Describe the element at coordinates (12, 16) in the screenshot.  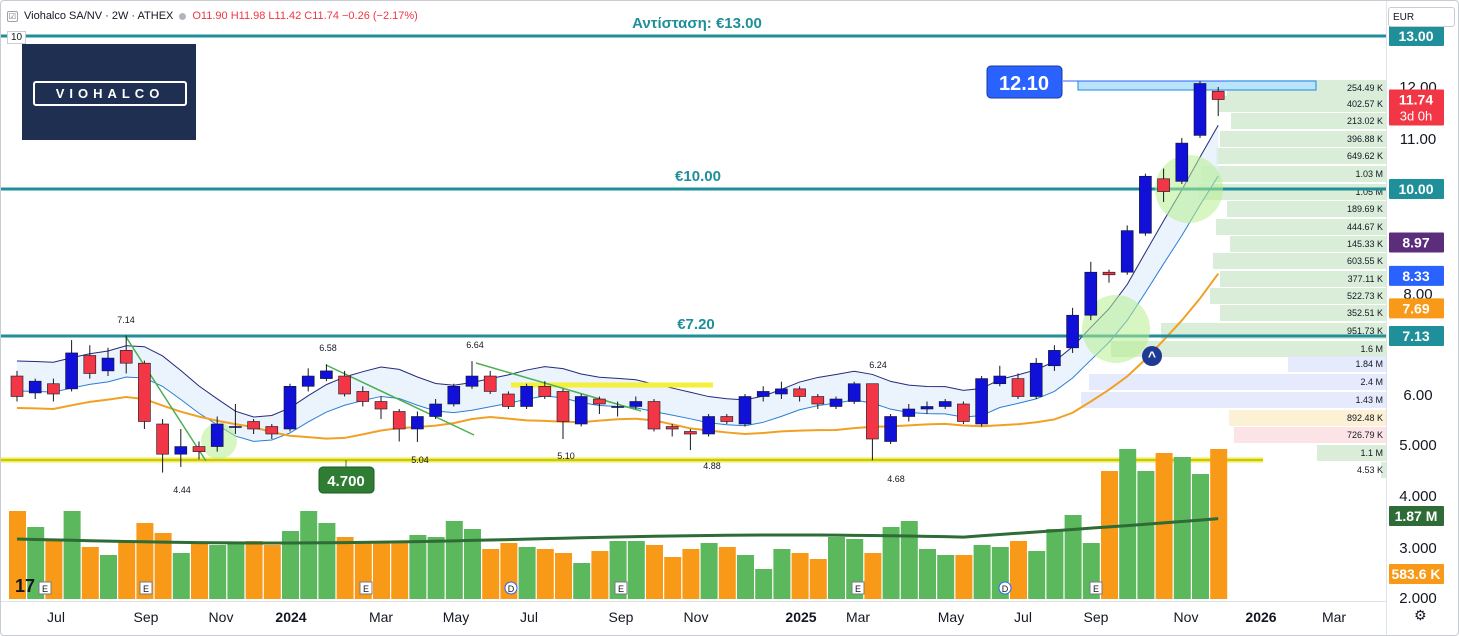
I see `collapse-icon: ☑` at that location.